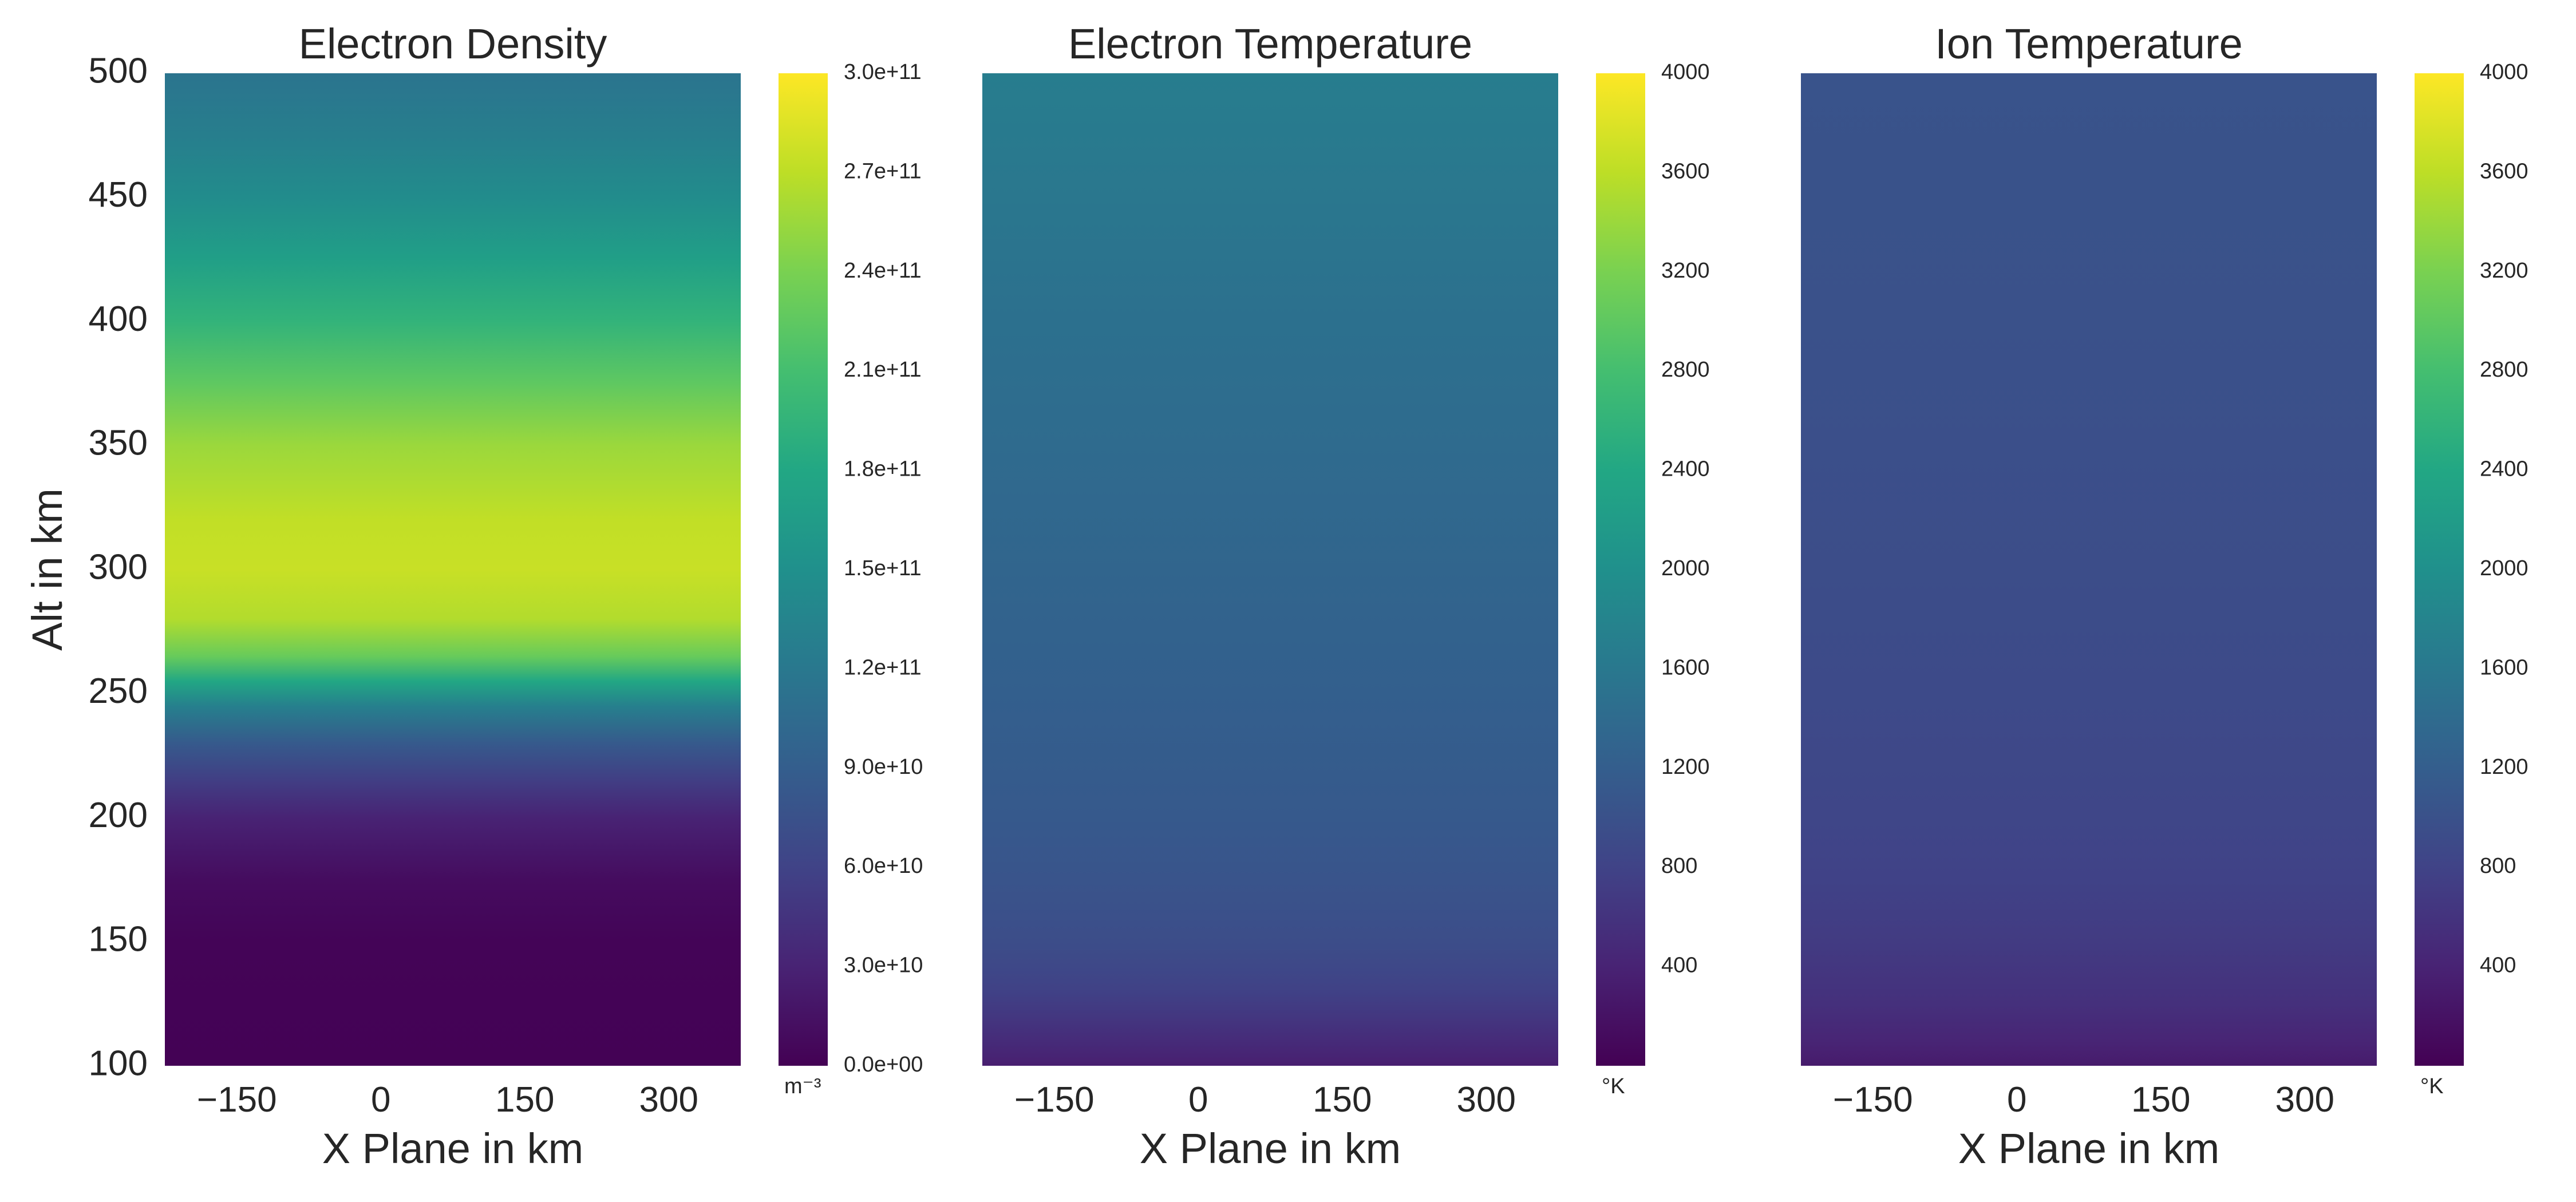 Image resolution: width=2576 pixels, height=1202 pixels. I want to click on y-tick-label: 450, so click(118, 195).